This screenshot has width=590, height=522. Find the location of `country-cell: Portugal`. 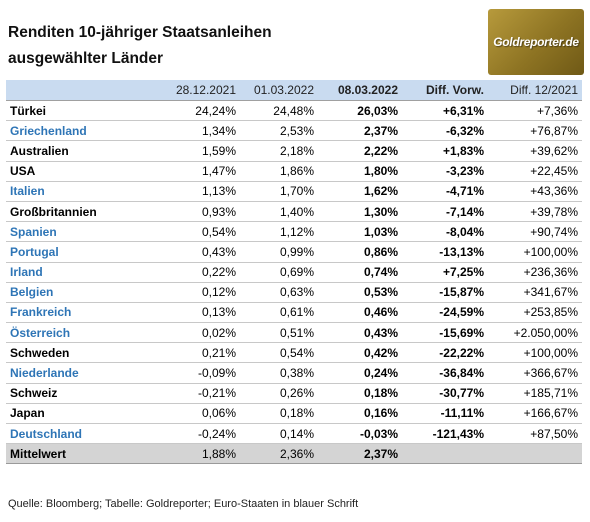

country-cell: Portugal is located at coordinates (84, 252).